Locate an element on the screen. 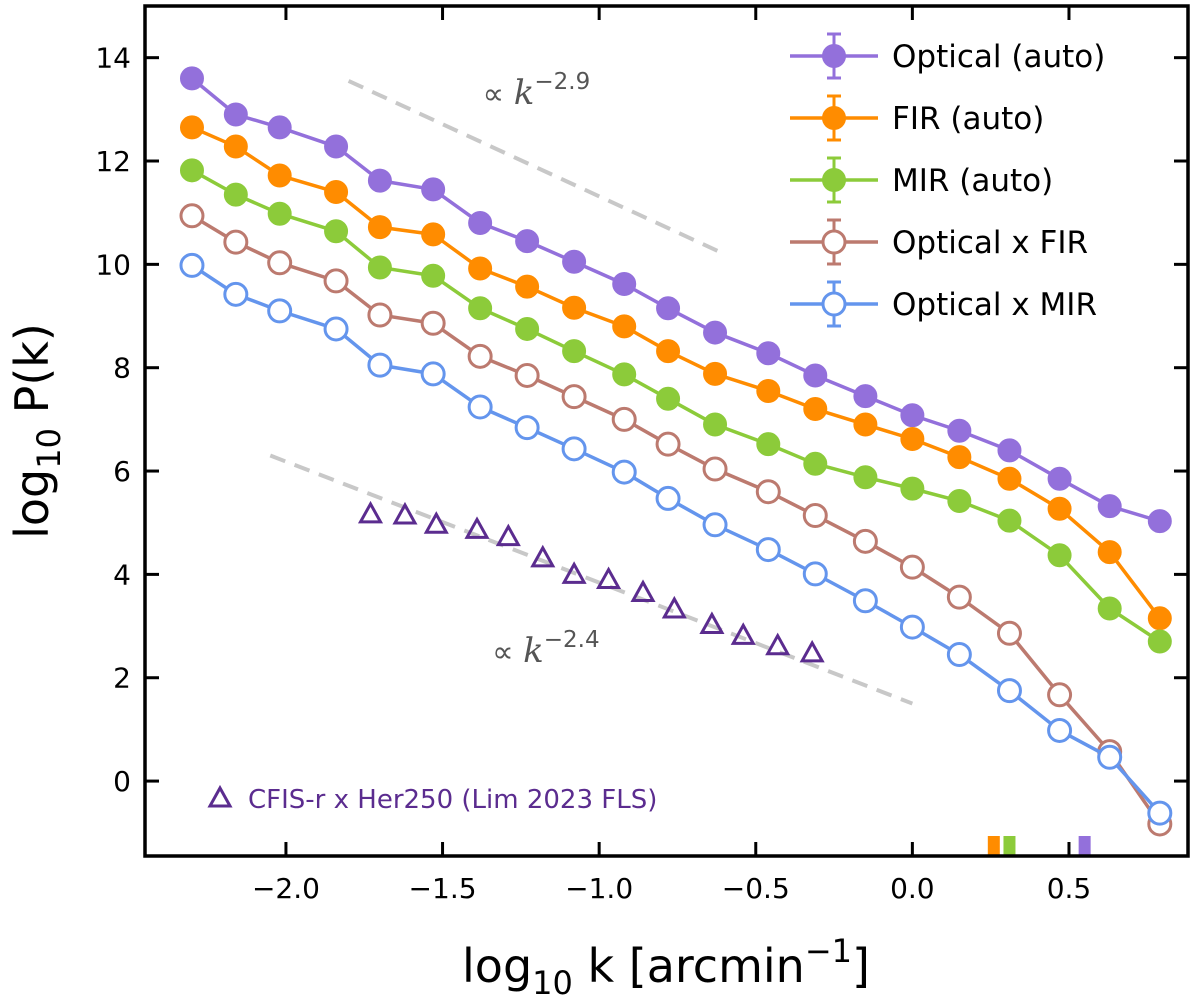 Image resolution: width=1200 pixels, height=996 pixels. power-law-guide-label: ∝ k−2.9 is located at coordinates (536, 91).